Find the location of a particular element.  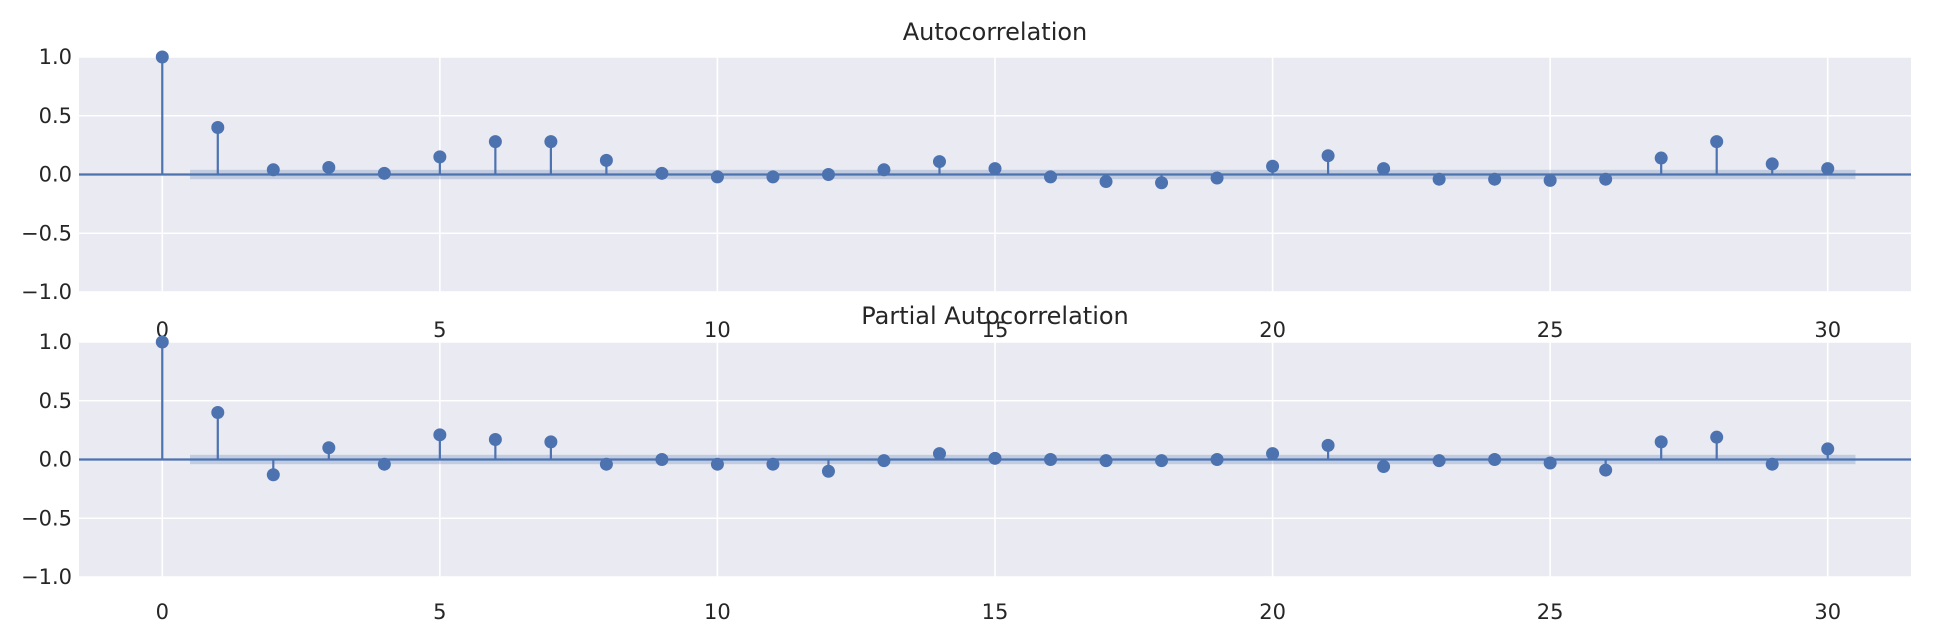

autocorrelation-x-tick-label: 10 is located at coordinates (717, 330).